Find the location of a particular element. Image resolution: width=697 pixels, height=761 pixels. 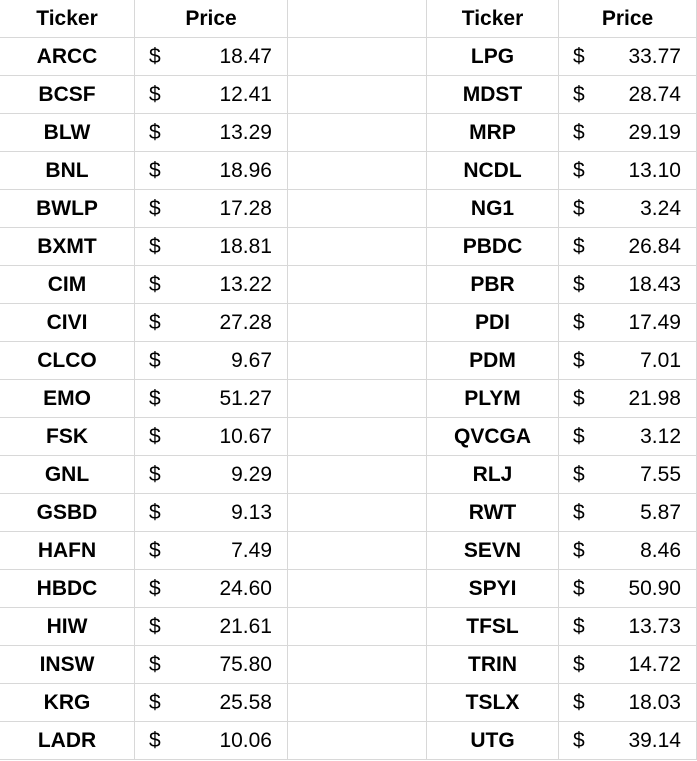

ticker-cell: HAFN is located at coordinates (67, 551).